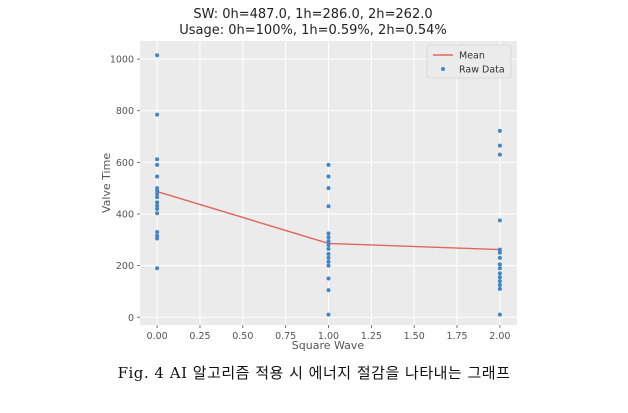  I want to click on x-tick-label: 0.75, so click(285, 336).